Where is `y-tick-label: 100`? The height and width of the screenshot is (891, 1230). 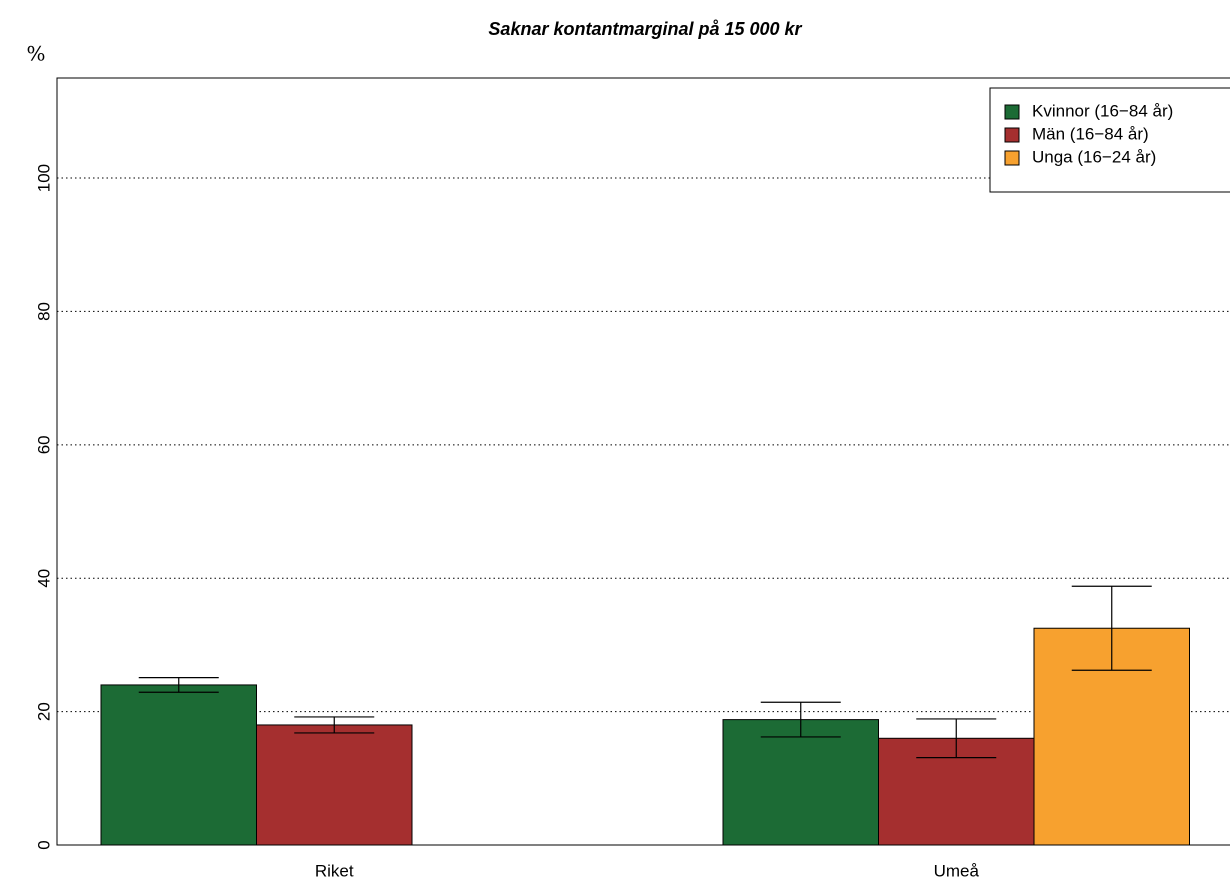
y-tick-label: 100 is located at coordinates (43, 178).